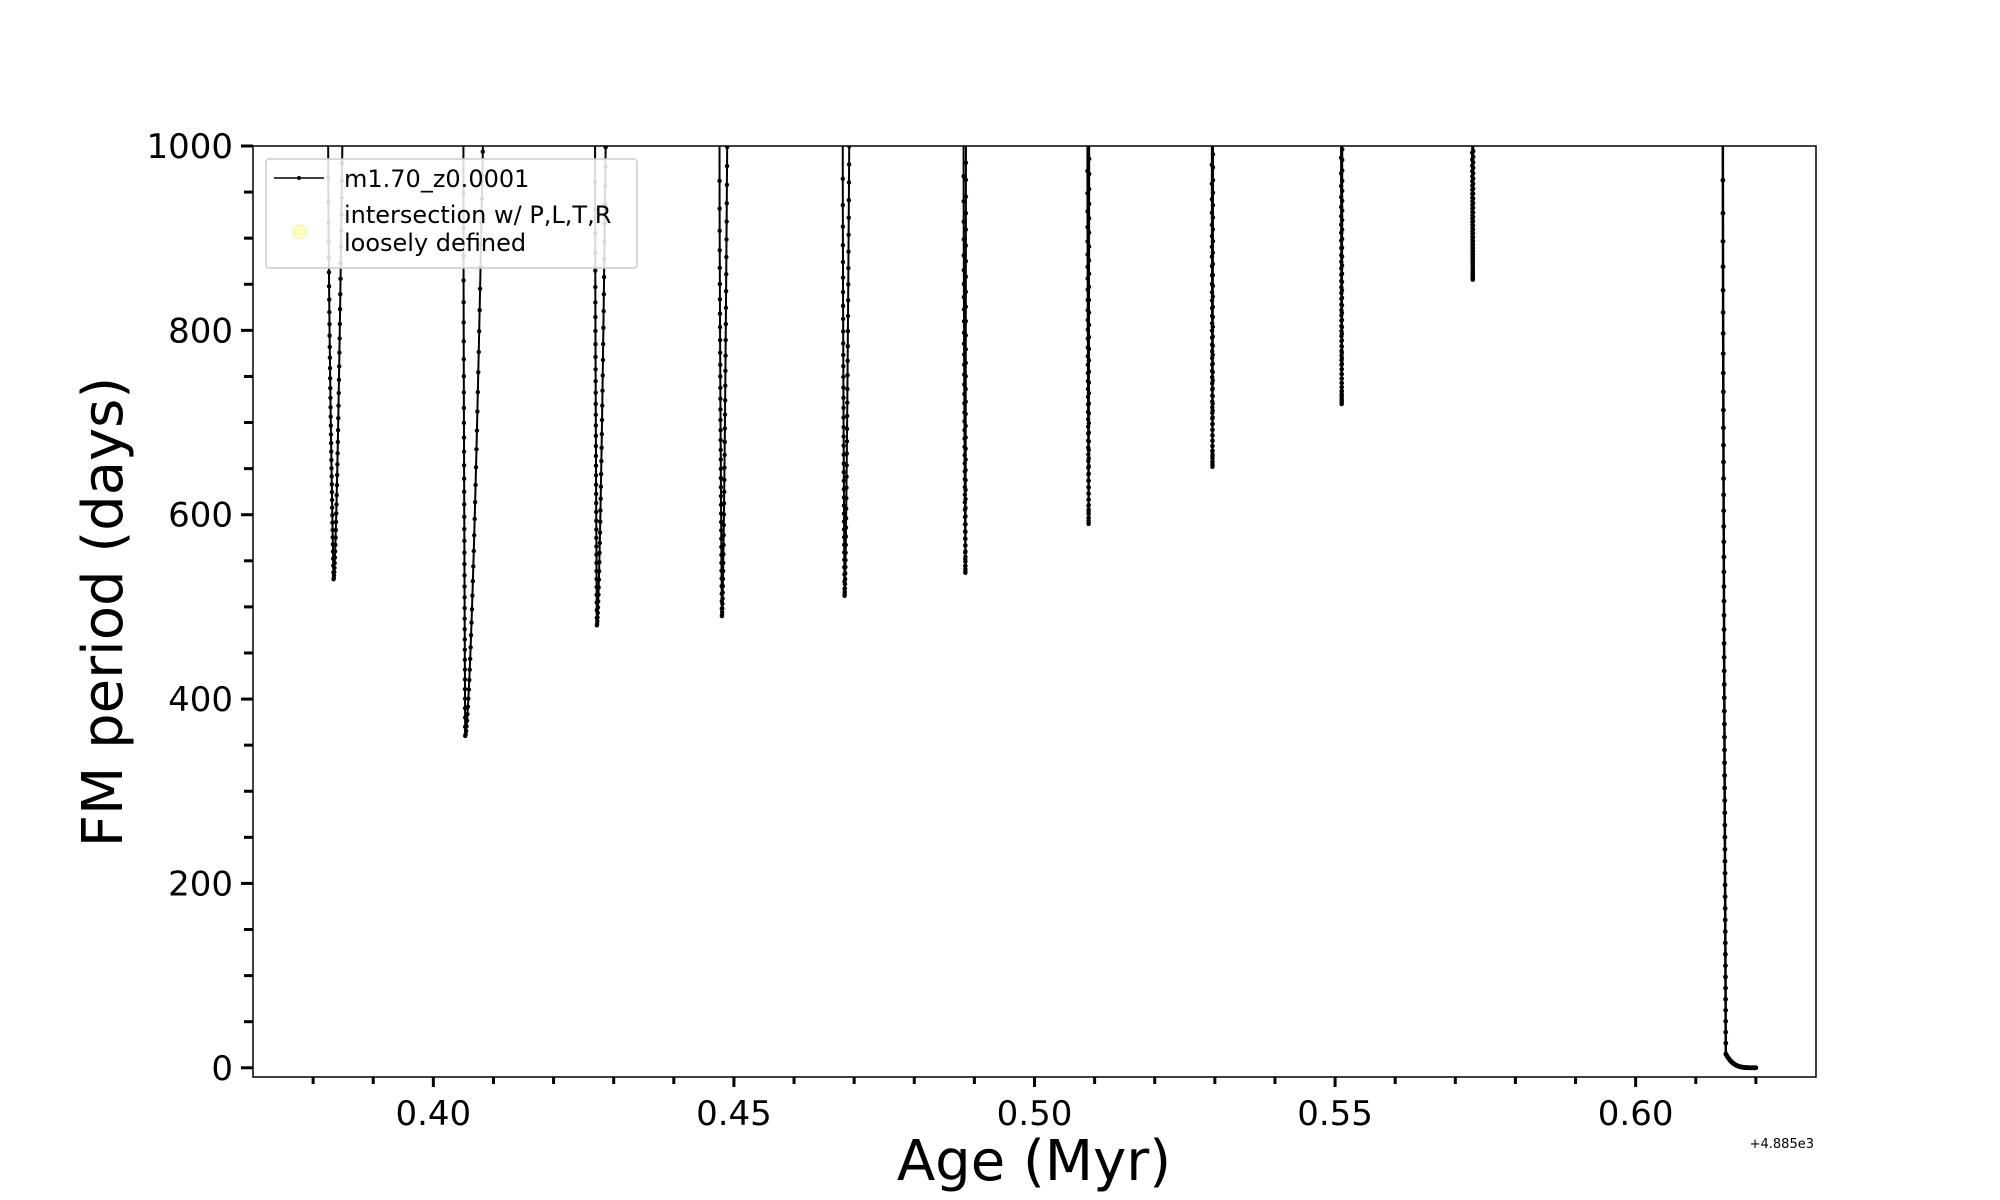 This screenshot has width=2000, height=1200. What do you see at coordinates (1341, 276) in the screenshot?
I see `series-dip` at bounding box center [1341, 276].